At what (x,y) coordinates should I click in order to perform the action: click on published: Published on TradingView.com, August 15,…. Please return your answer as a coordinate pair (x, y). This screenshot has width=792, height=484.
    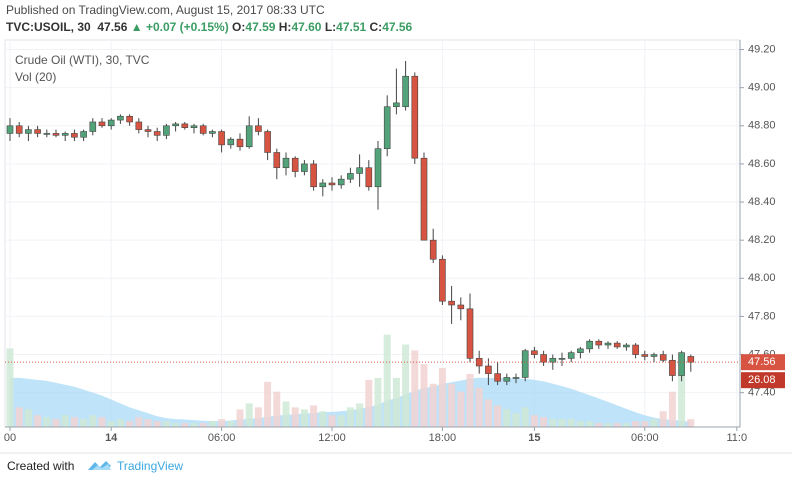
    Looking at the image, I should click on (165, 10).